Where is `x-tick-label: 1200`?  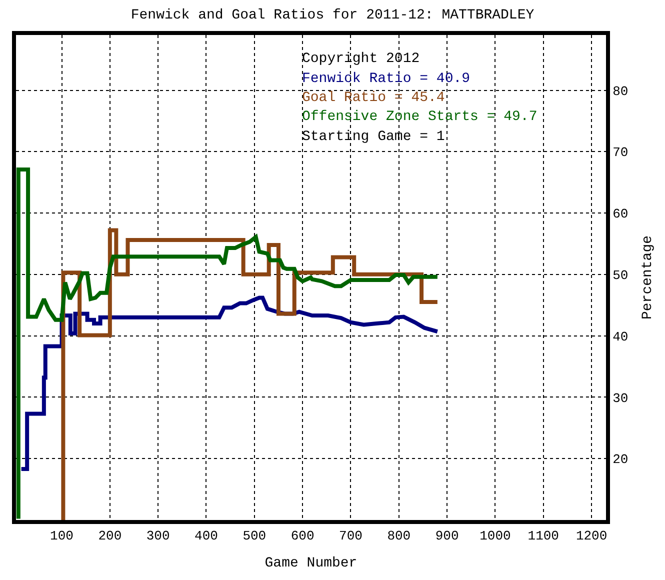 x-tick-label: 1200 is located at coordinates (592, 536).